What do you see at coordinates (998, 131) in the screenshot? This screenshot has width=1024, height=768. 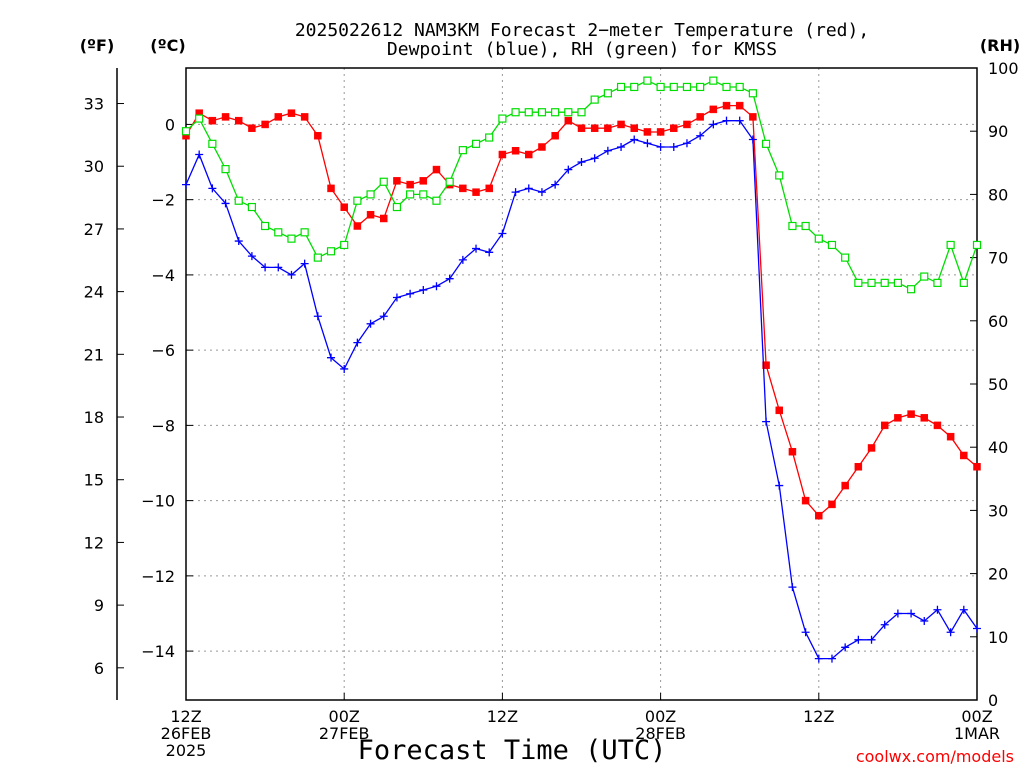 I see `rh-tick-label: 90` at bounding box center [998, 131].